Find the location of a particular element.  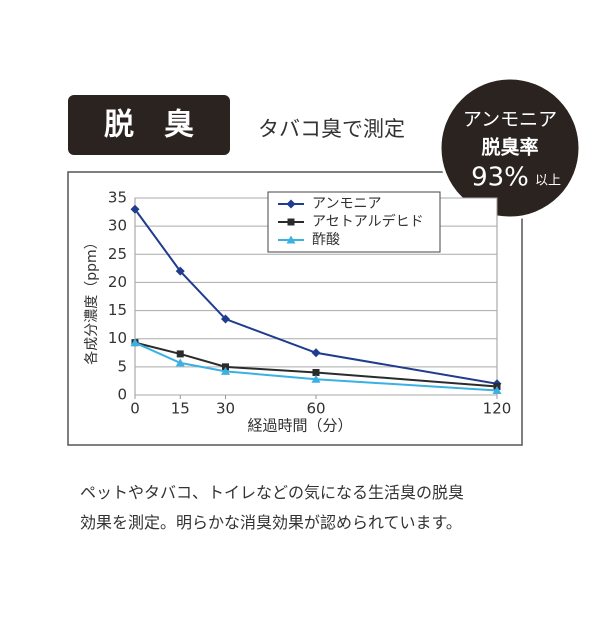

callout-line: 脱臭率 is located at coordinates (509, 147).